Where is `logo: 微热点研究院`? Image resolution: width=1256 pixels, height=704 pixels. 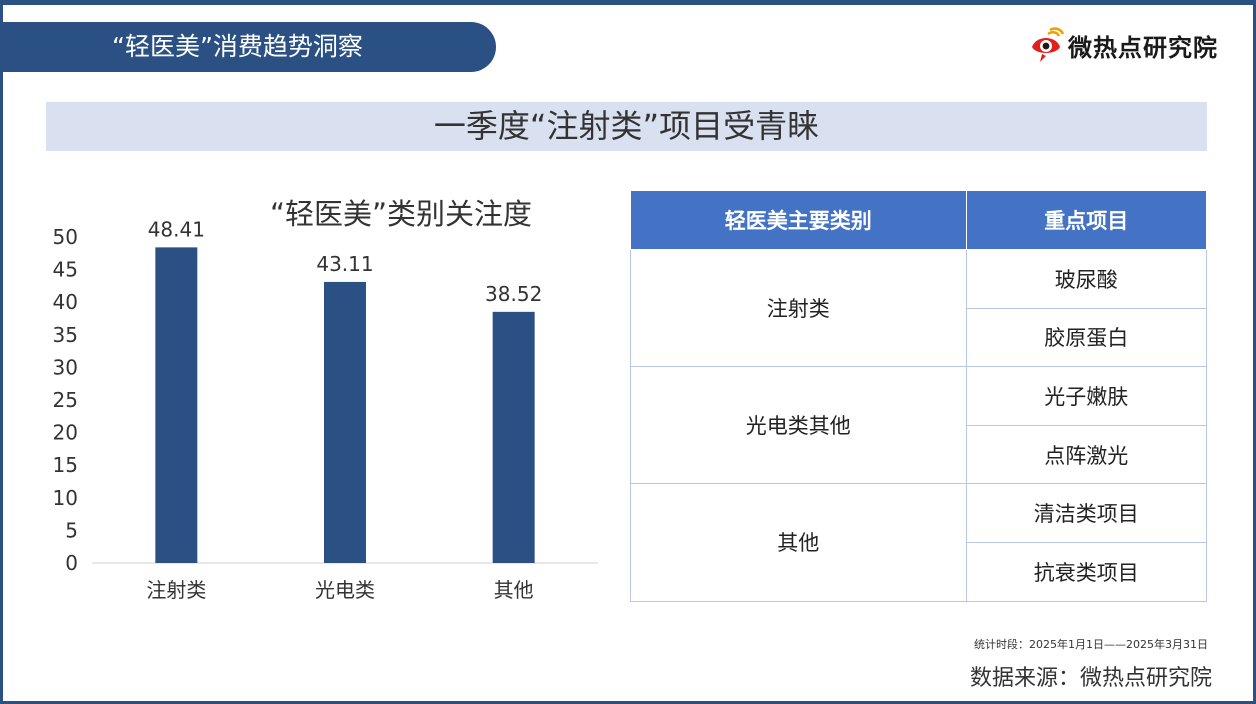 logo: 微热点研究院 is located at coordinates (1122, 45).